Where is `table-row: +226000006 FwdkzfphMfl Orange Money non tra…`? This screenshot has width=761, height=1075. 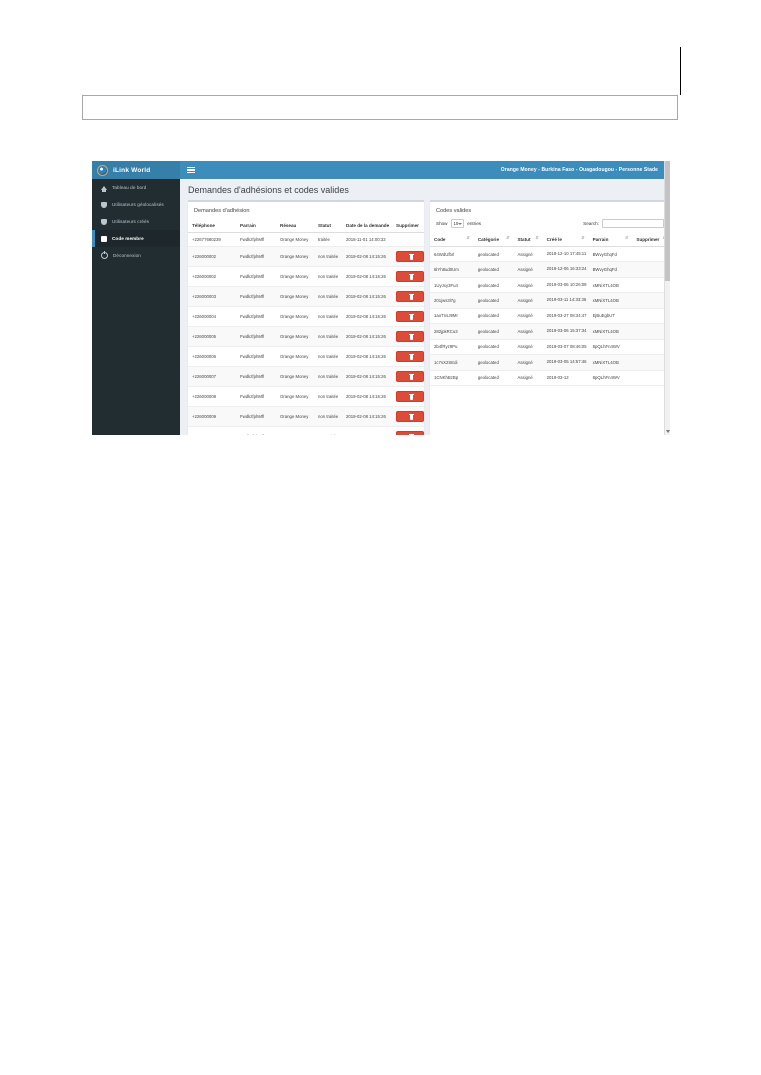
table-row: +226000006 FwdkzfphMfl Orange Money non tra… is located at coordinates (306, 356).